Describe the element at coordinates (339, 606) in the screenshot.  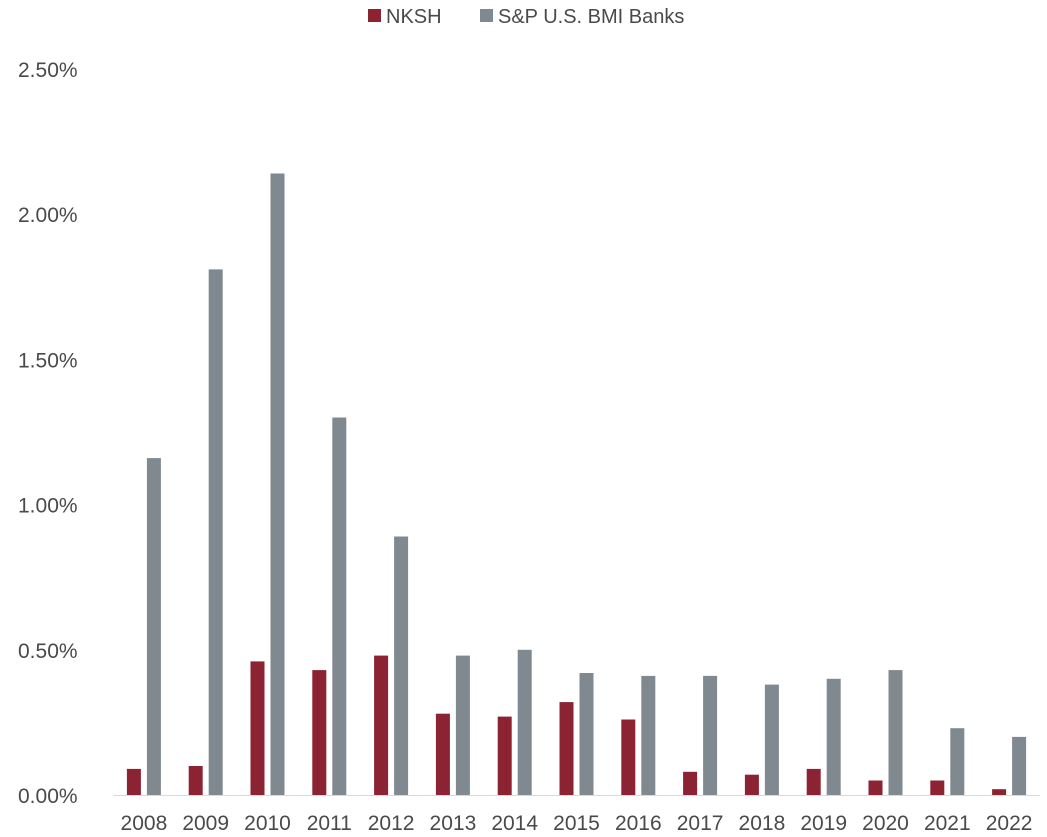
I see `bar-sp-bmi-banks-2011` at that location.